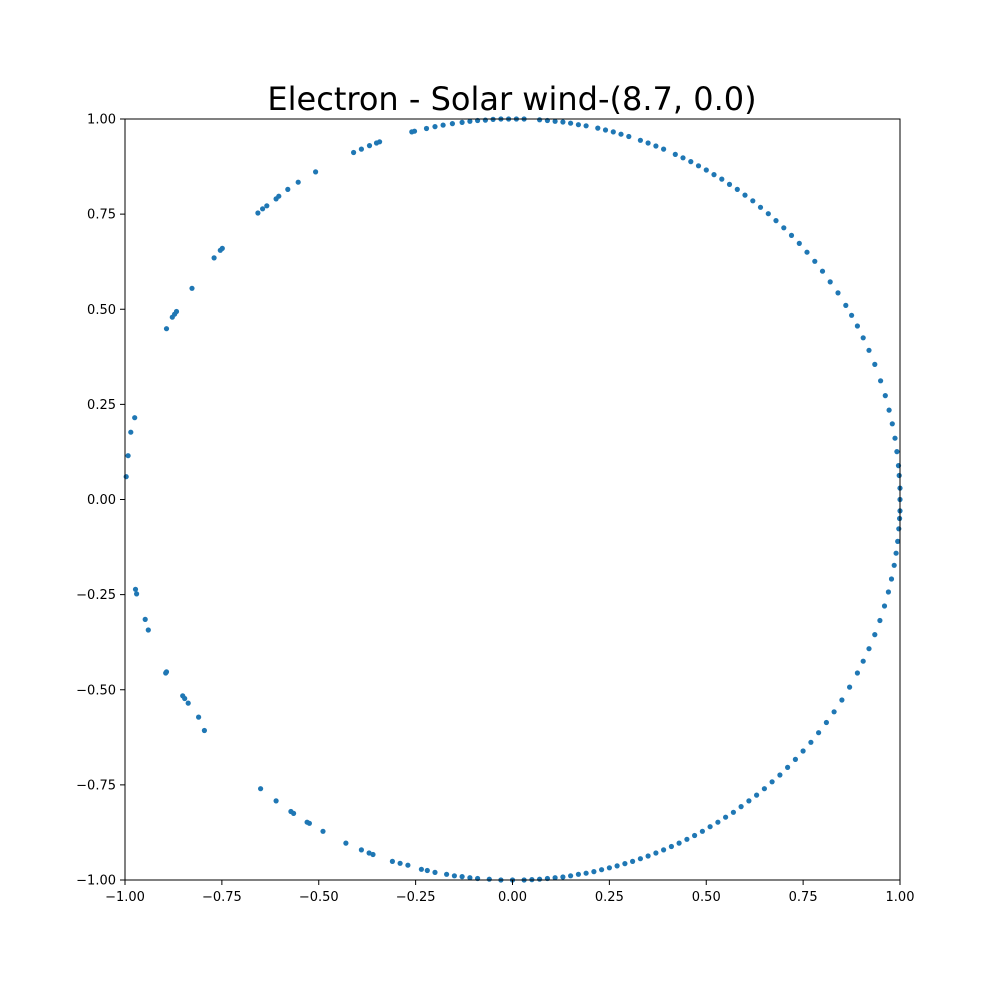 The image size is (1000, 989). I want to click on x-tick-label: 0.00, so click(512, 897).